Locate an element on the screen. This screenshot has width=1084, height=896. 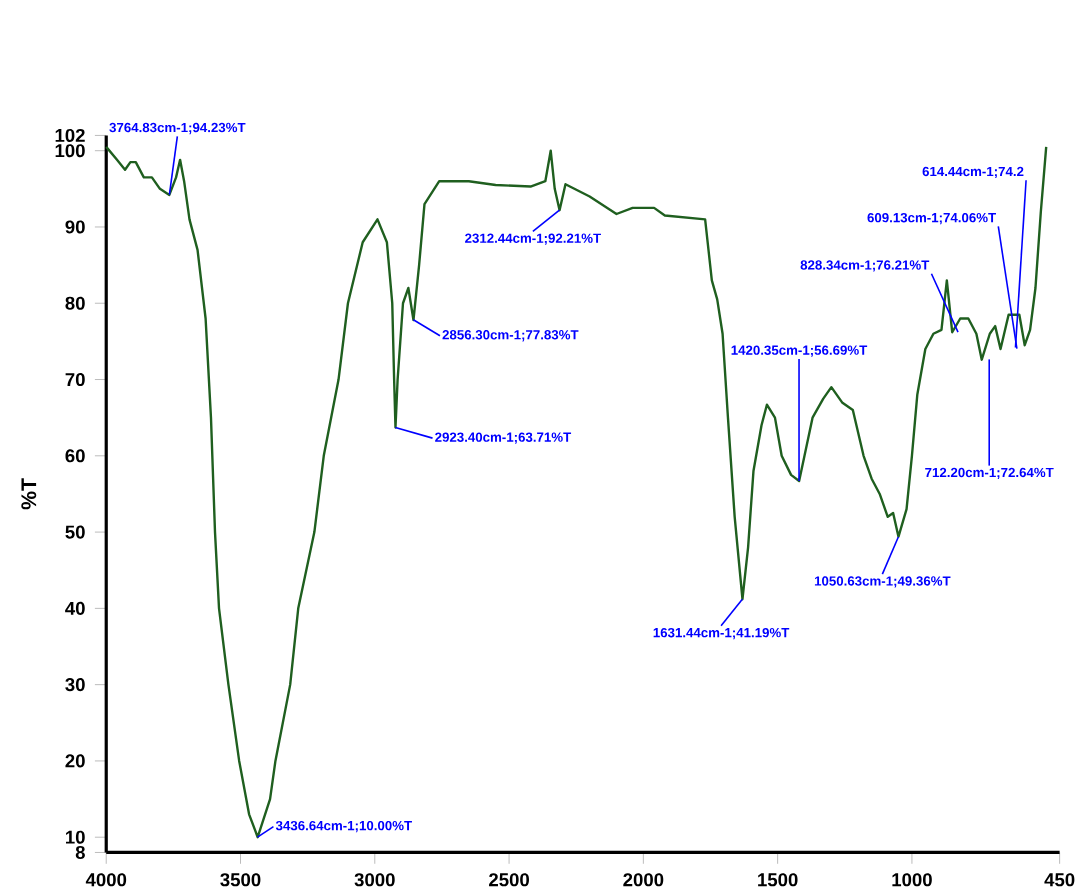
x-tick-label: 4000 is located at coordinates (106, 880).